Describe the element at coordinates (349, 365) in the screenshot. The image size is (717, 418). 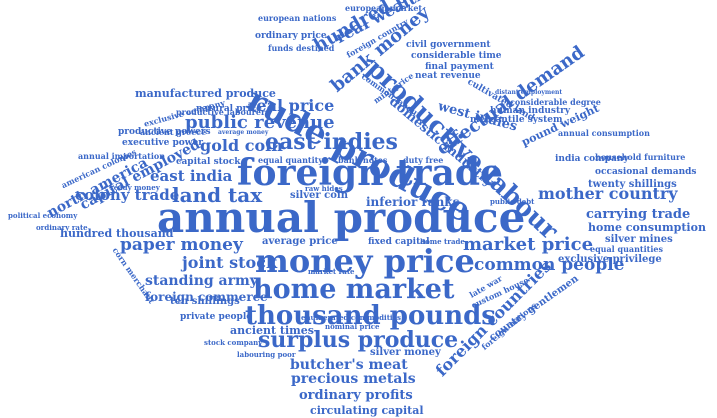
I see `word-butchers-meat: butcher's meat` at that location.